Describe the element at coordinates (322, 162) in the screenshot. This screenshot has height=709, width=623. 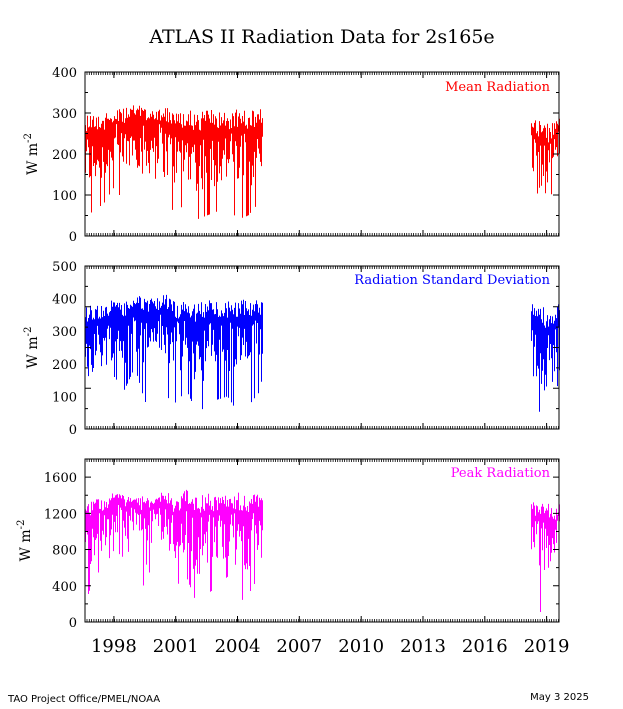
I see `series-mean-radiation` at that location.